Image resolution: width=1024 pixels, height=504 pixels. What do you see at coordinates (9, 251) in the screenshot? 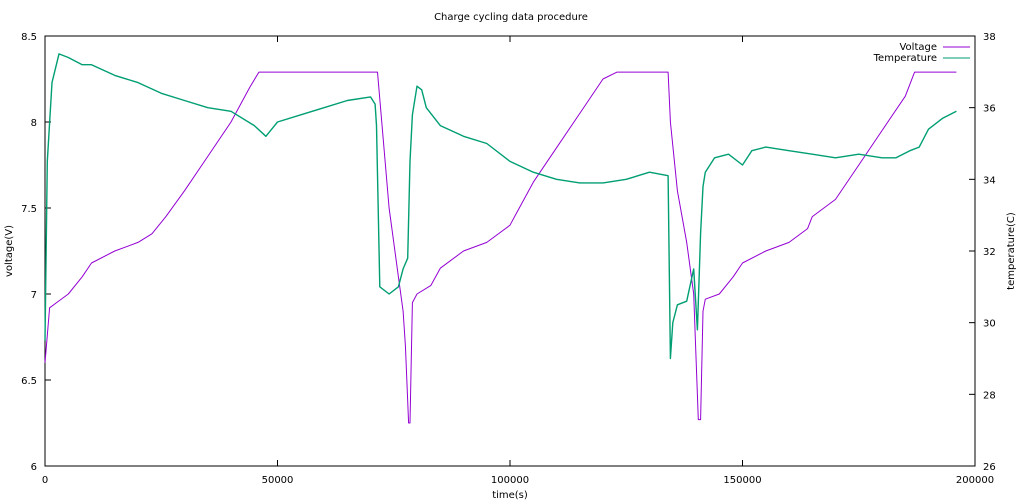
I see `y-axis-label: voltage(V)` at bounding box center [9, 251].